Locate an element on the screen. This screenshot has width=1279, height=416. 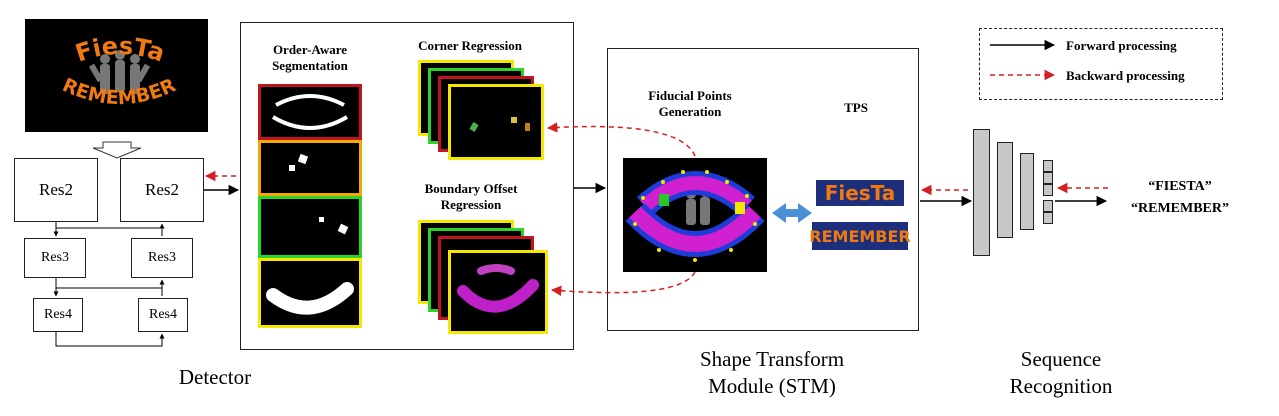
legend-backward-label: Backward processing is located at coordinates (1125, 75).